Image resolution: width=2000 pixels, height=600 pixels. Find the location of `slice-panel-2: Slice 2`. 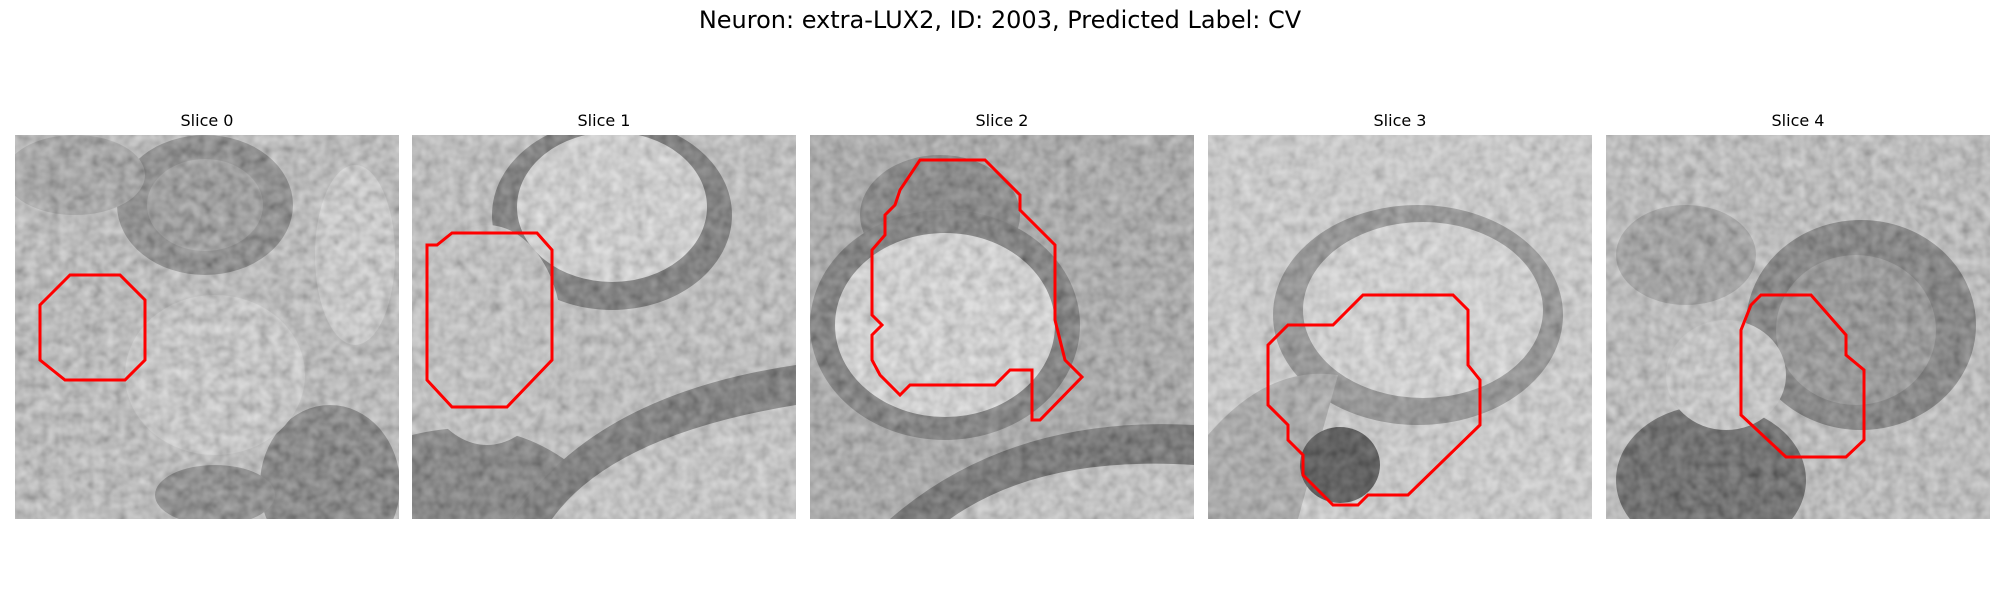

slice-panel-2: Slice 2 is located at coordinates (1002, 313).